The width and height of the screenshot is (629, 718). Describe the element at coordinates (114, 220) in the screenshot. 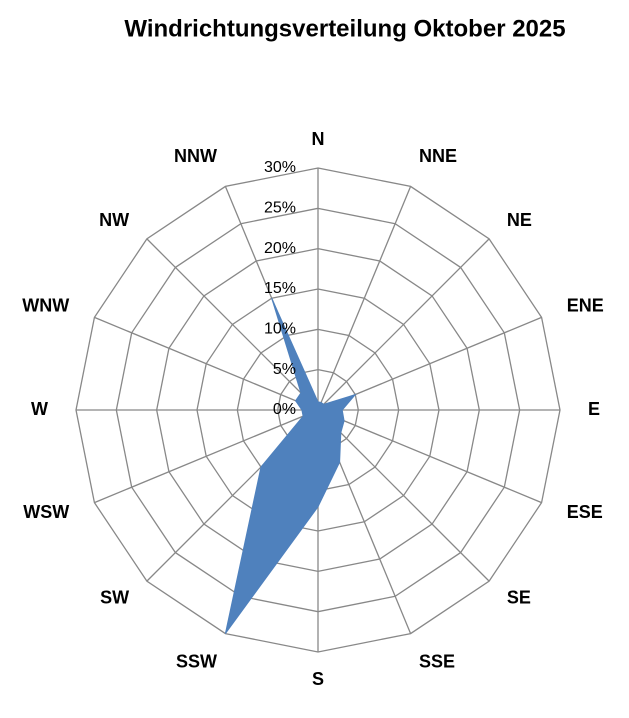

I see `category-label: NW` at that location.